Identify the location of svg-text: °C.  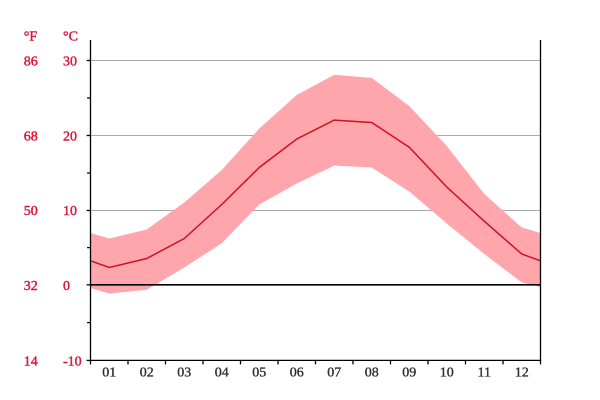
(70, 36).